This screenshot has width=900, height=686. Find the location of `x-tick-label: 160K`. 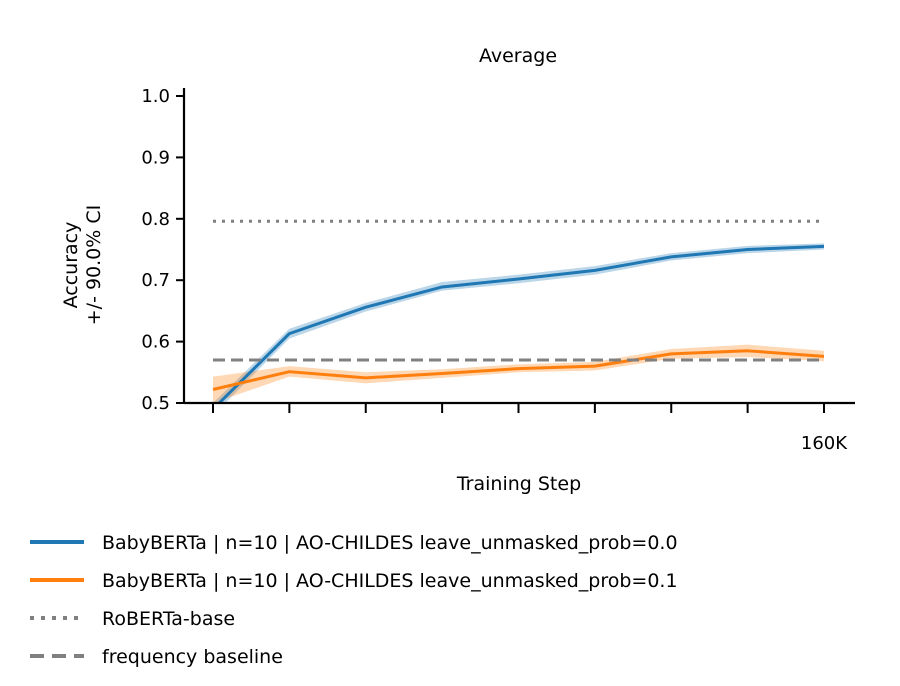

x-tick-label: 160K is located at coordinates (824, 443).